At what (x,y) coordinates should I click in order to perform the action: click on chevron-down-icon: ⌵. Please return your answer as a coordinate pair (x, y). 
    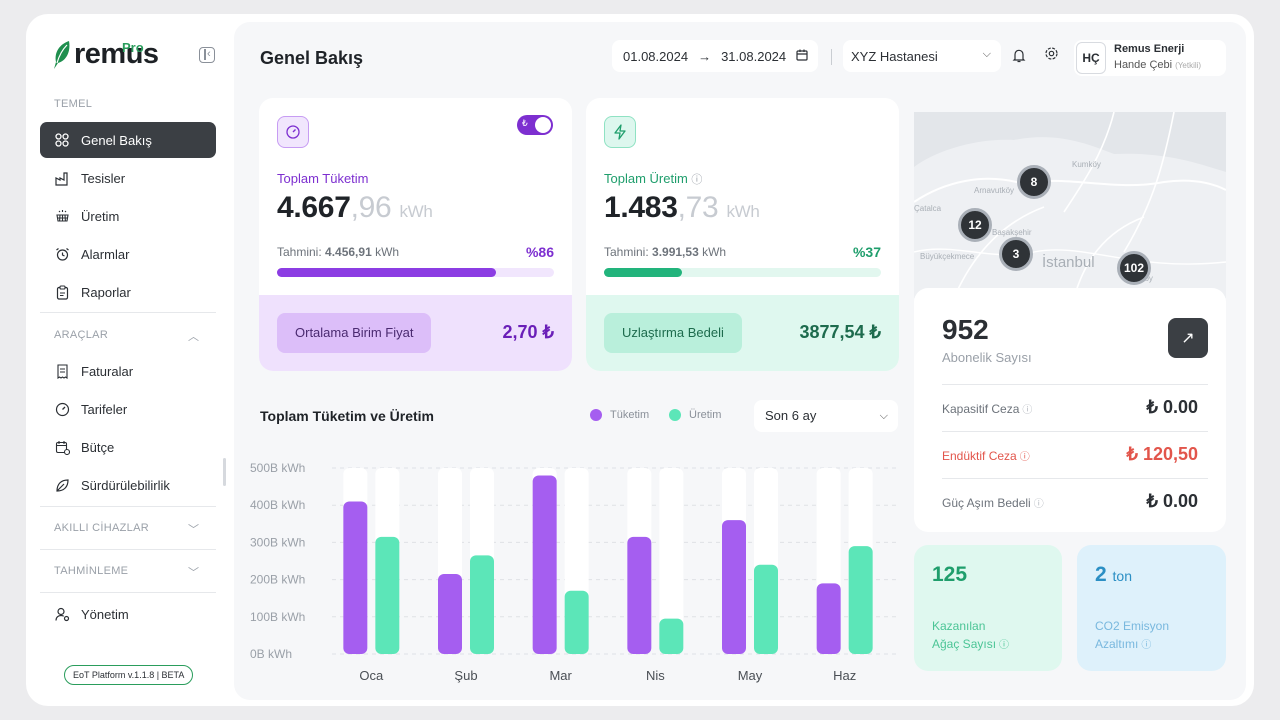
    Looking at the image, I should click on (986, 54).